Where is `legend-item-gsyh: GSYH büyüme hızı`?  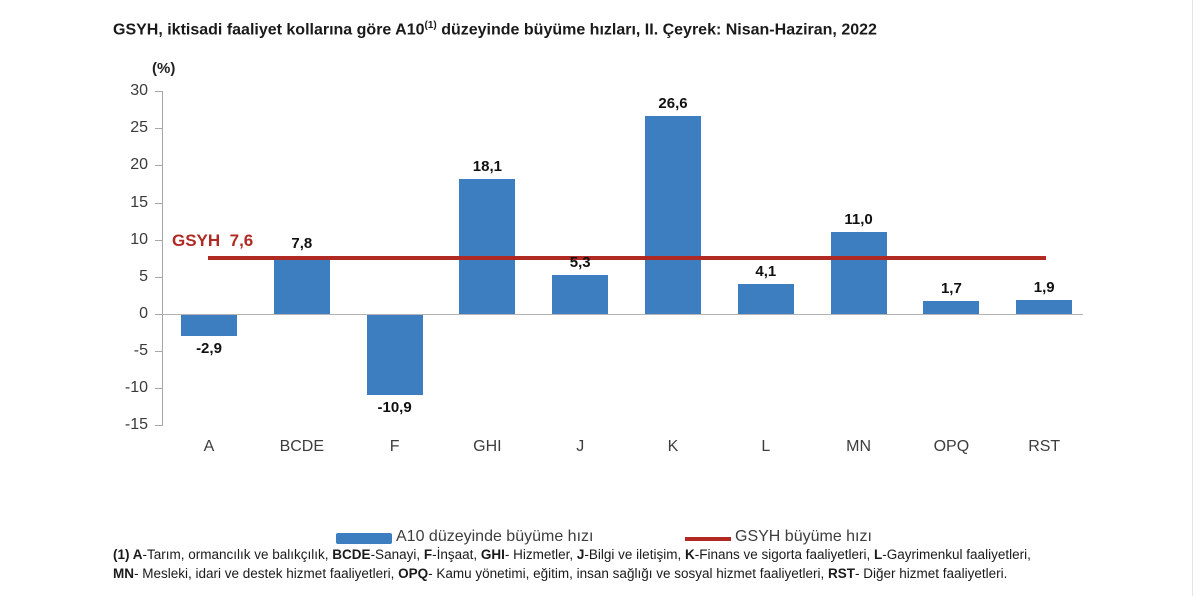
legend-item-gsyh: GSYH büyüme hızı is located at coordinates (778, 537).